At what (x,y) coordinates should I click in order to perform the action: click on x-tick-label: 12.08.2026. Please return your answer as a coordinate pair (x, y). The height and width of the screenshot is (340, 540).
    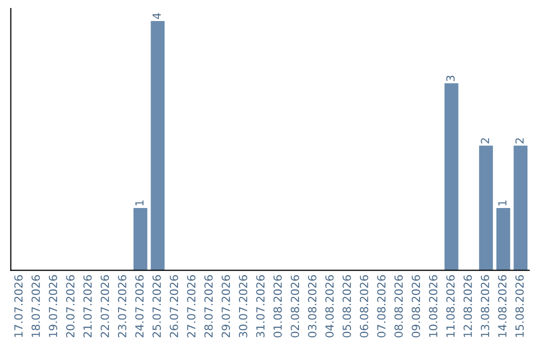
    Looking at the image, I should click on (468, 306).